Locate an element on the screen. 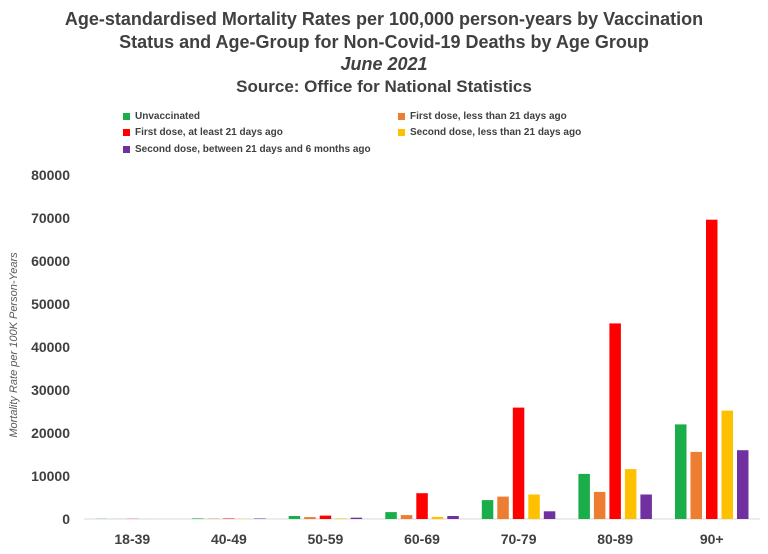  legend-item-second-dose-recent: Second dose, less than 21 days ago is located at coordinates (489, 132).